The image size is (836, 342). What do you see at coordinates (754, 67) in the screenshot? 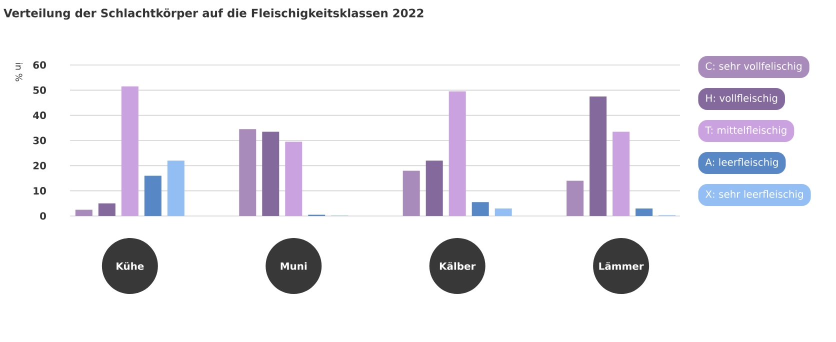
I see `text: C: sehr vollfelischig` at bounding box center [754, 67].